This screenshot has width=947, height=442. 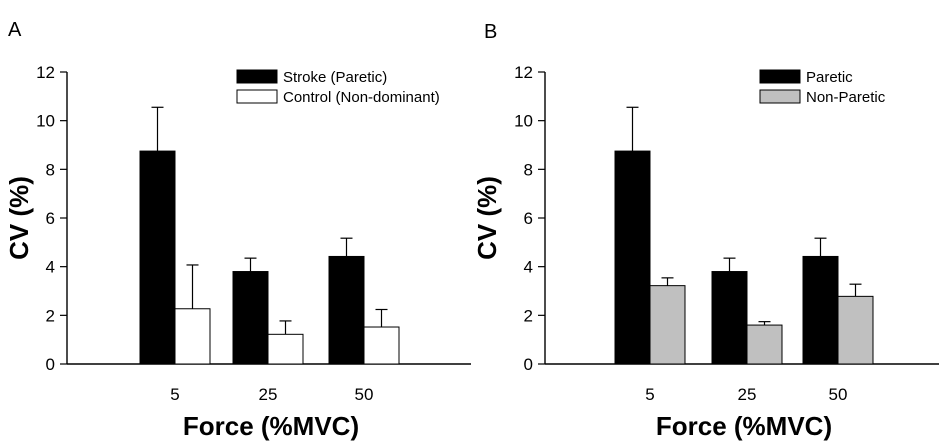 What do you see at coordinates (361, 97) in the screenshot?
I see `legend-label: Control (Non-dominant)` at bounding box center [361, 97].